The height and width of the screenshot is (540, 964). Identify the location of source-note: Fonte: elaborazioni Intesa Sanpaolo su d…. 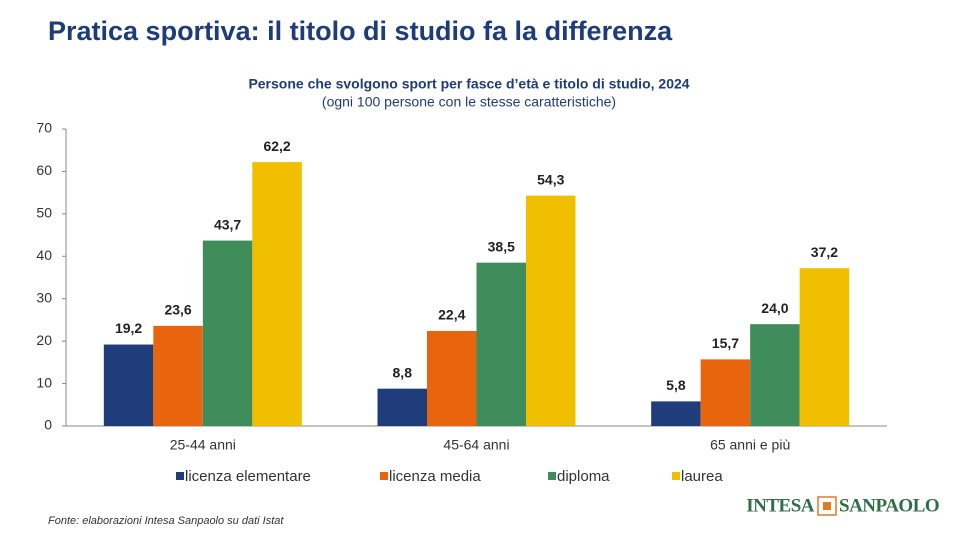
(166, 521).